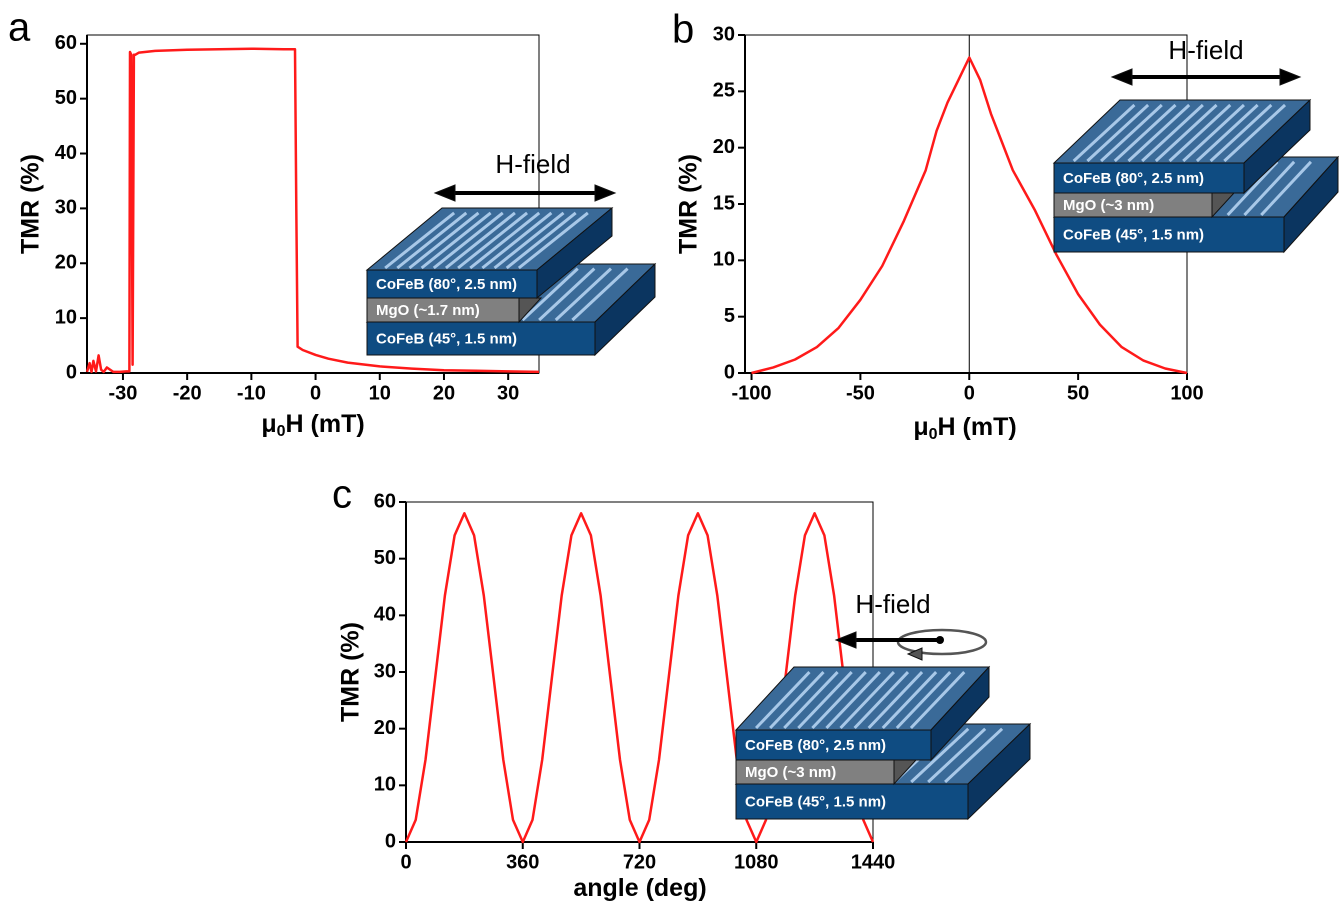 The width and height of the screenshot is (1339, 905). I want to click on x-axis-title: angle (deg), so click(639, 888).